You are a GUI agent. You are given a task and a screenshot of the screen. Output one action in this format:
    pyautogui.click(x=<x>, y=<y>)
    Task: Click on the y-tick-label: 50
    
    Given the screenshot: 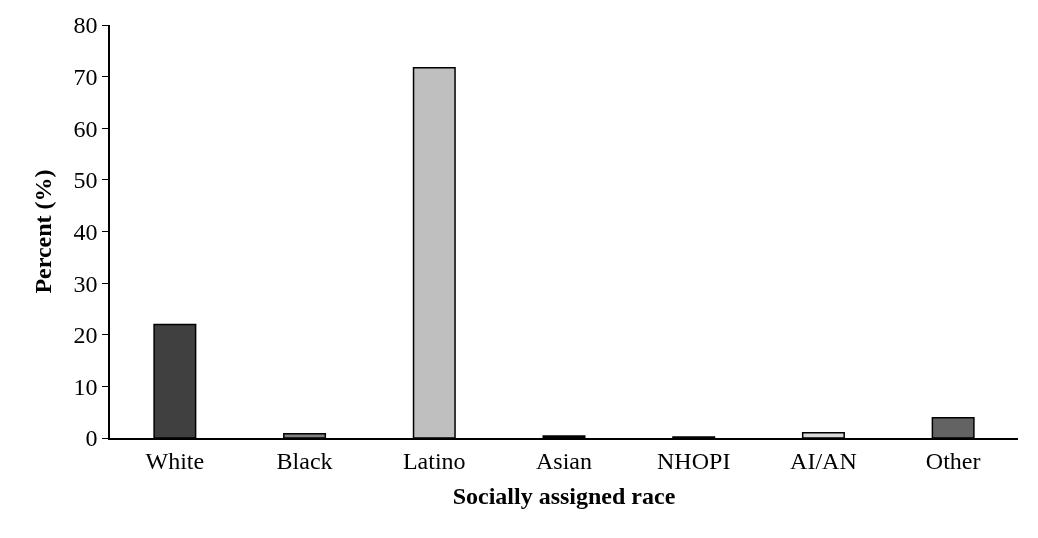 What is the action you would take?
    pyautogui.click(x=85, y=180)
    